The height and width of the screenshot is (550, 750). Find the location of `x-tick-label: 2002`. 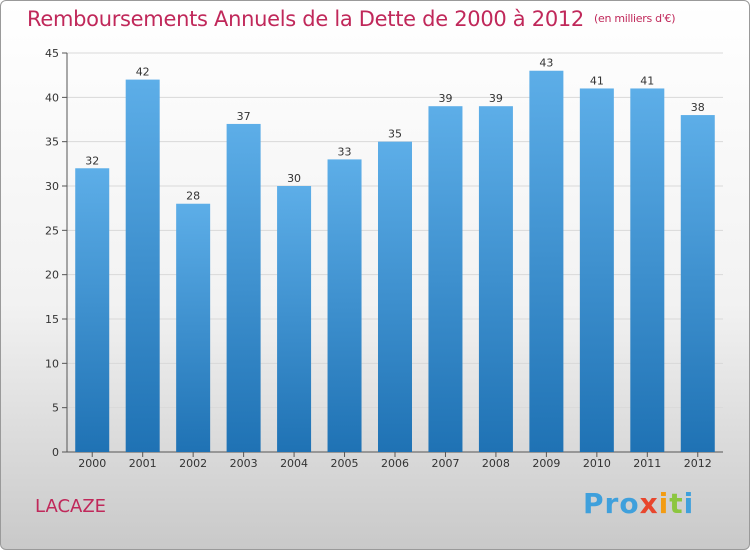

x-tick-label: 2002 is located at coordinates (193, 463).